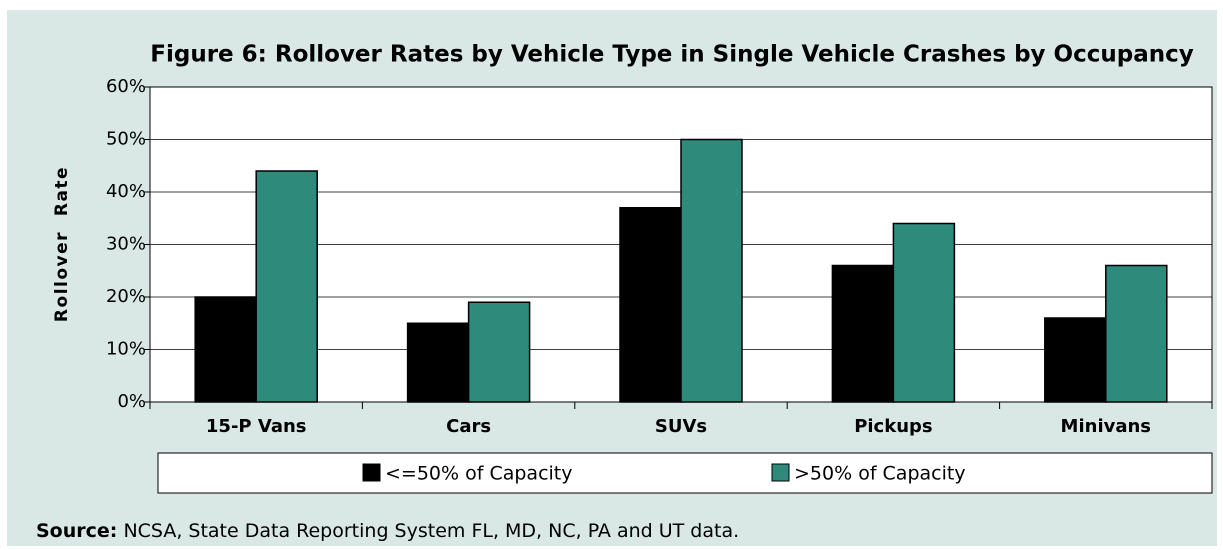  I want to click on x-tick-label: SUVs, so click(681, 426).